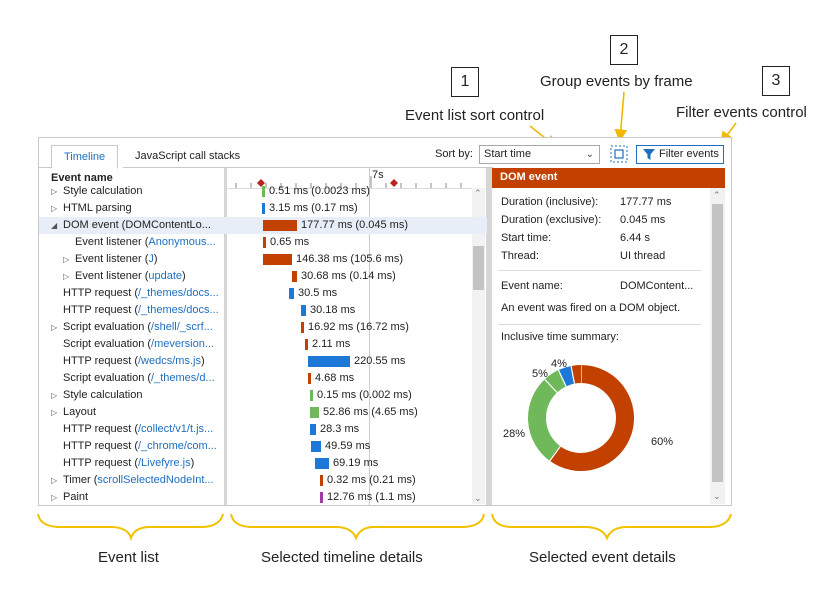  I want to click on filter-events-button: Filter events, so click(680, 154).